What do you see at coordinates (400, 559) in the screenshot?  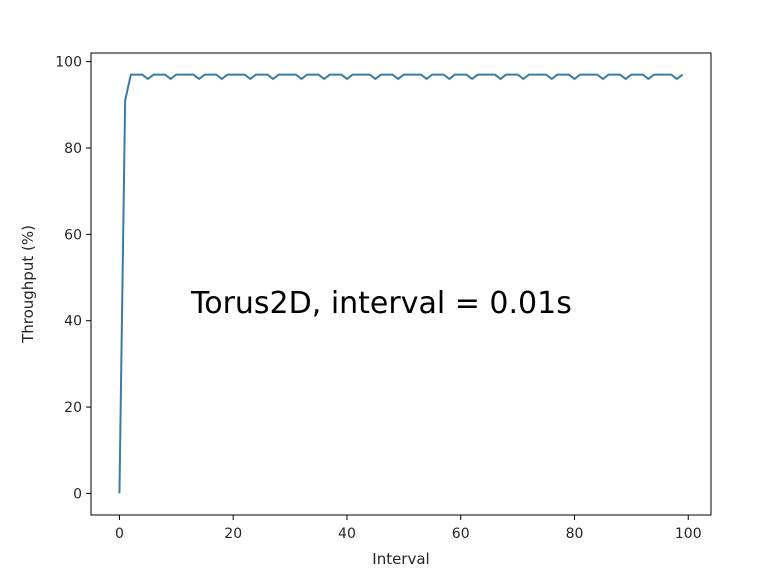 I see `x-axis-label: Interval` at bounding box center [400, 559].